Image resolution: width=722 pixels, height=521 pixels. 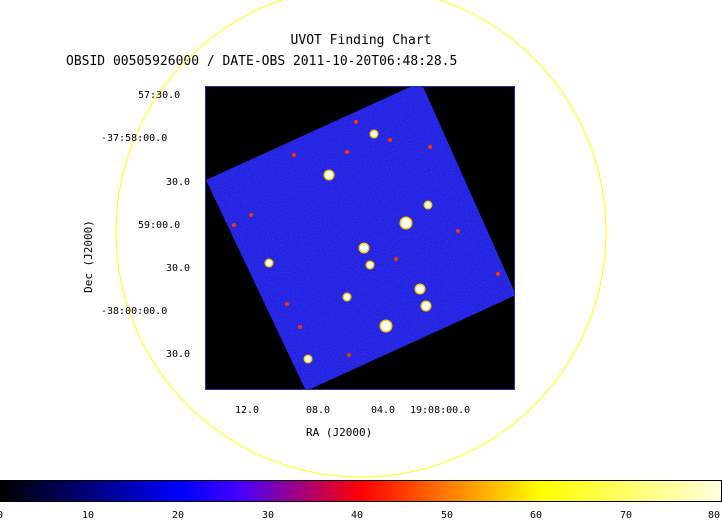 What do you see at coordinates (357, 515) in the screenshot?
I see `colorbar-tick: 40` at bounding box center [357, 515].